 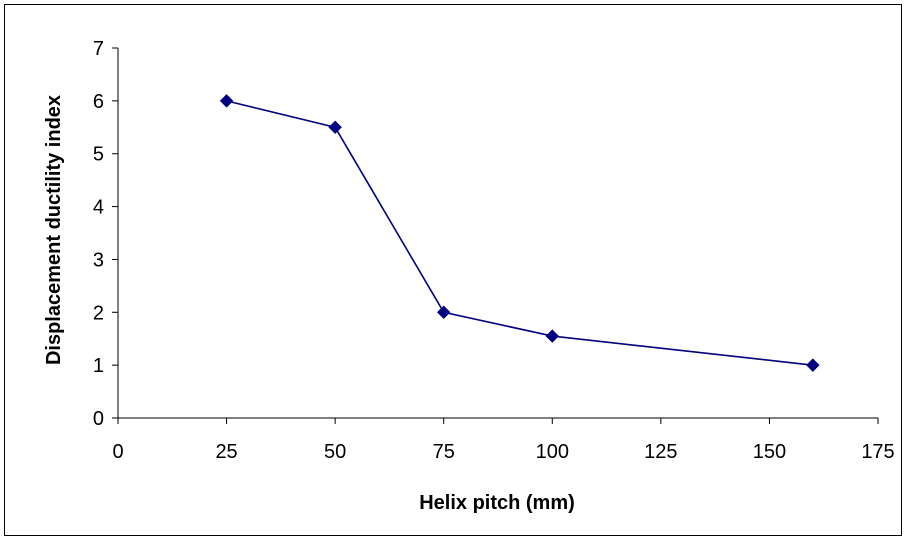 I want to click on y-tick-label: 4, so click(x=98, y=208).